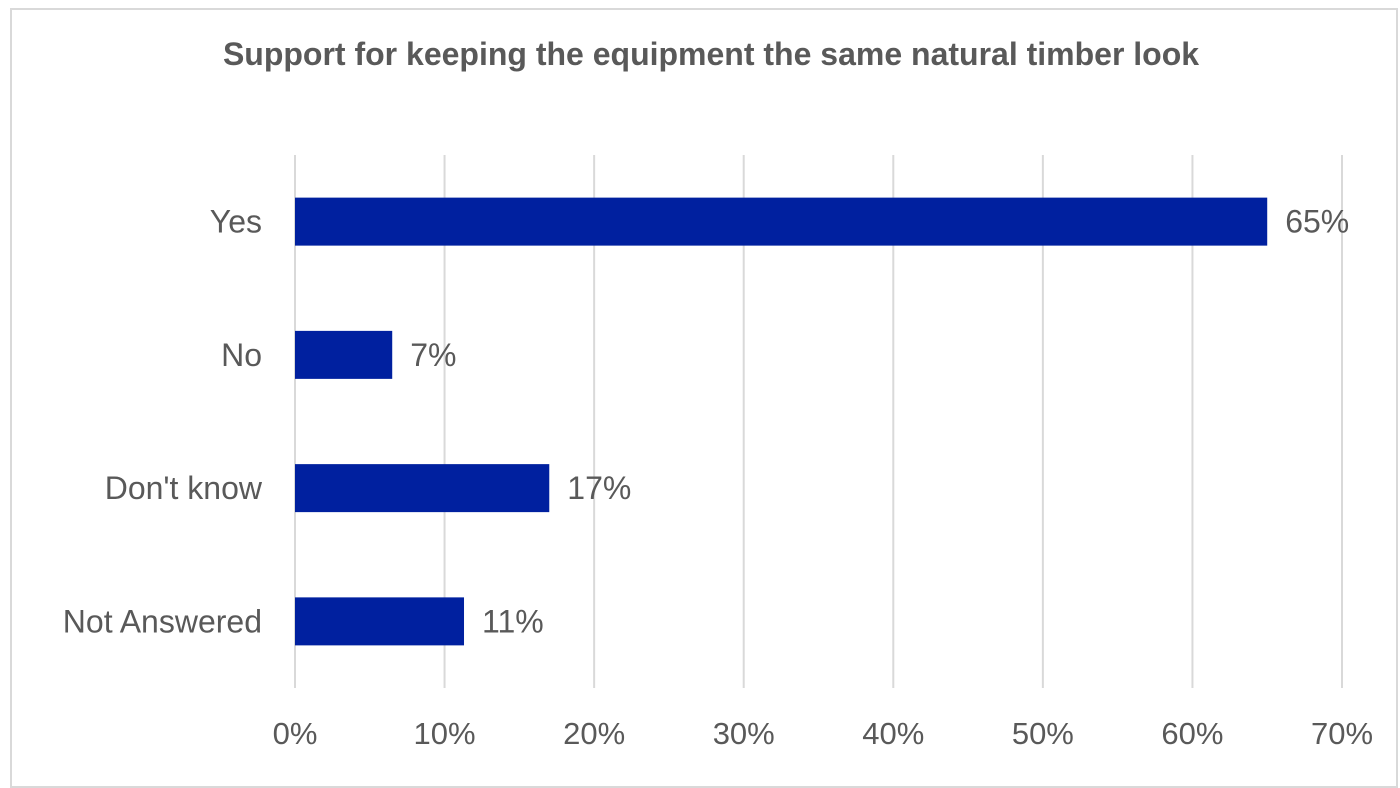 Image resolution: width=1400 pixels, height=788 pixels. I want to click on data-label: 65%, so click(1317, 222).